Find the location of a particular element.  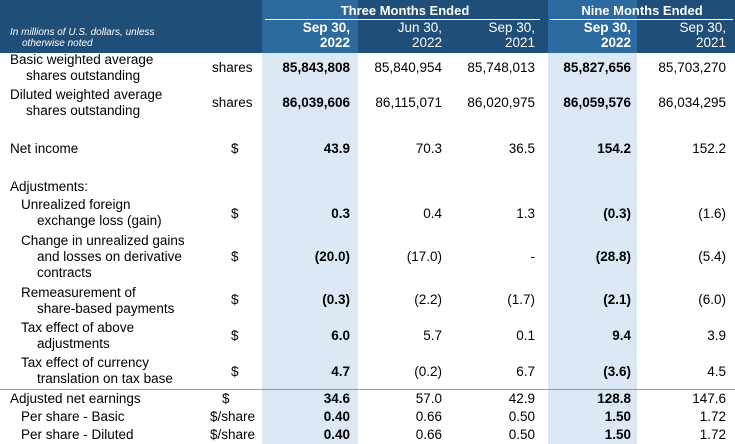

cell-value: 70.3 is located at coordinates (428, 148).